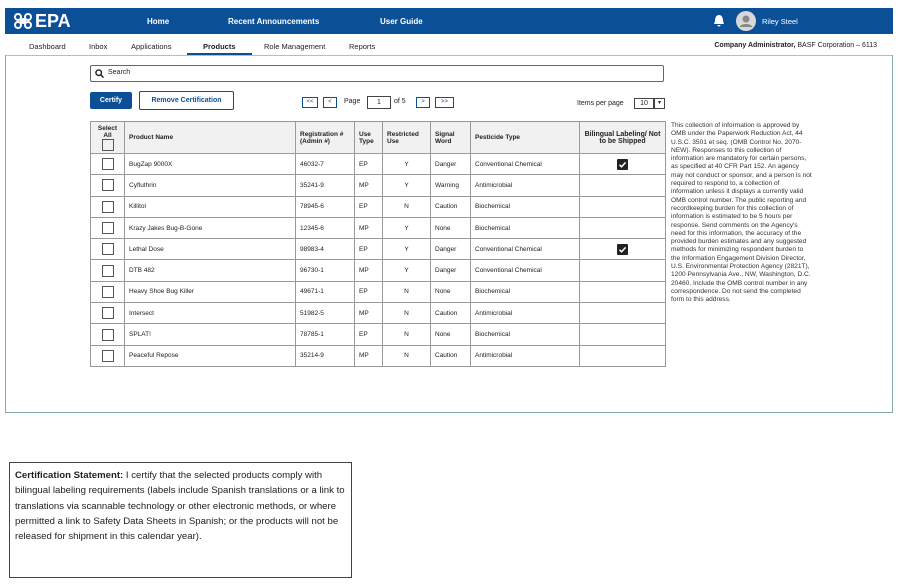 This screenshot has height=584, width=900. I want to click on cell: Killitol, so click(210, 206).